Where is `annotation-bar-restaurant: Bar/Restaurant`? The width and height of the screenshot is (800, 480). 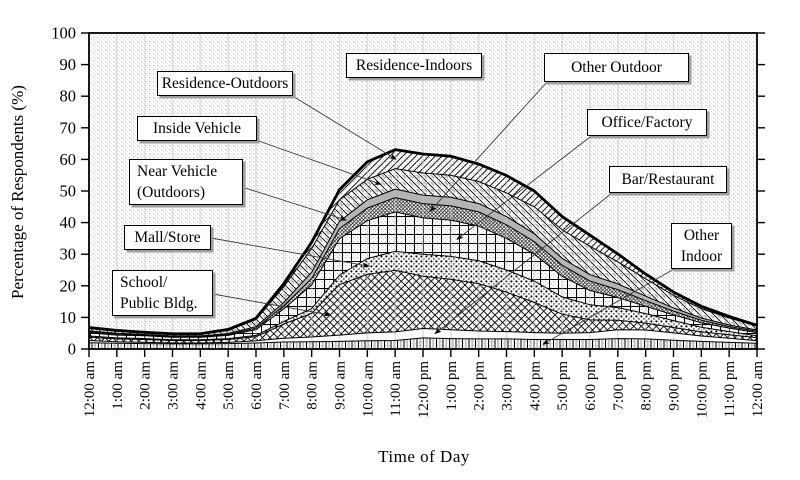 annotation-bar-restaurant: Bar/Restaurant is located at coordinates (668, 179).